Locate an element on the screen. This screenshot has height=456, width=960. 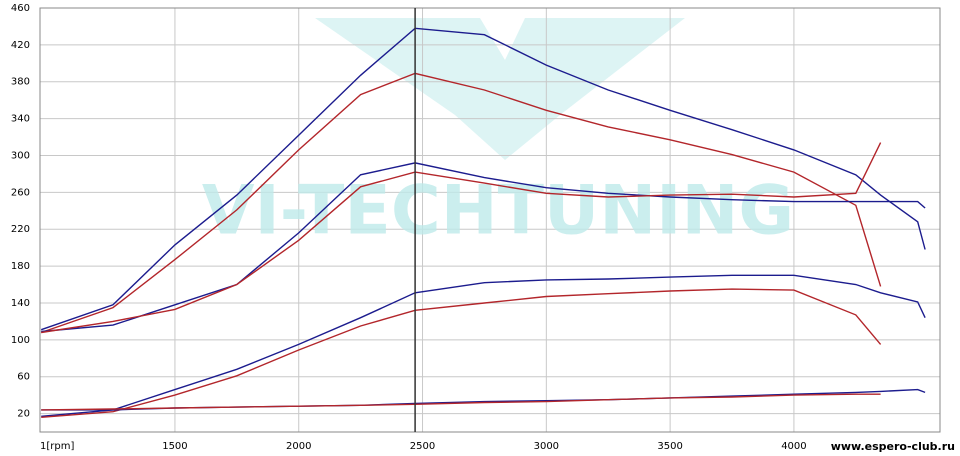
y-tick-label: 460 is located at coordinates (20, 8).